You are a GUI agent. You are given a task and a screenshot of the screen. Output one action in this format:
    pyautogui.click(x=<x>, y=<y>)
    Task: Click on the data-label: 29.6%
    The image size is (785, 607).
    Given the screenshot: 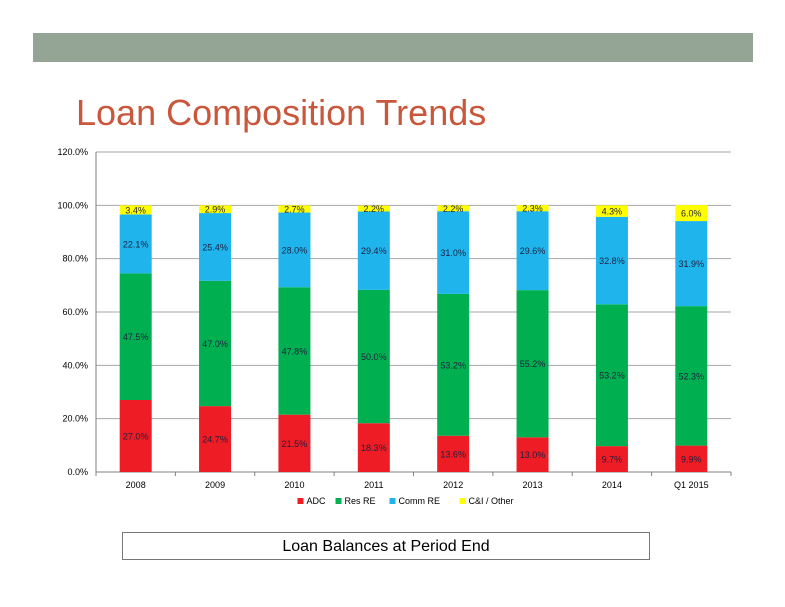 What is the action you would take?
    pyautogui.click(x=533, y=251)
    